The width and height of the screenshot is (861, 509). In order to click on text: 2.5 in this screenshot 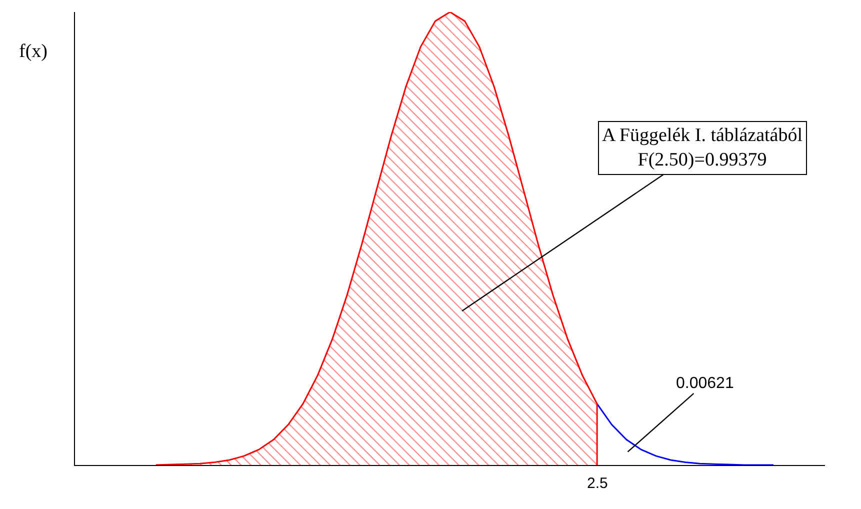, I will do `click(597, 483)`.